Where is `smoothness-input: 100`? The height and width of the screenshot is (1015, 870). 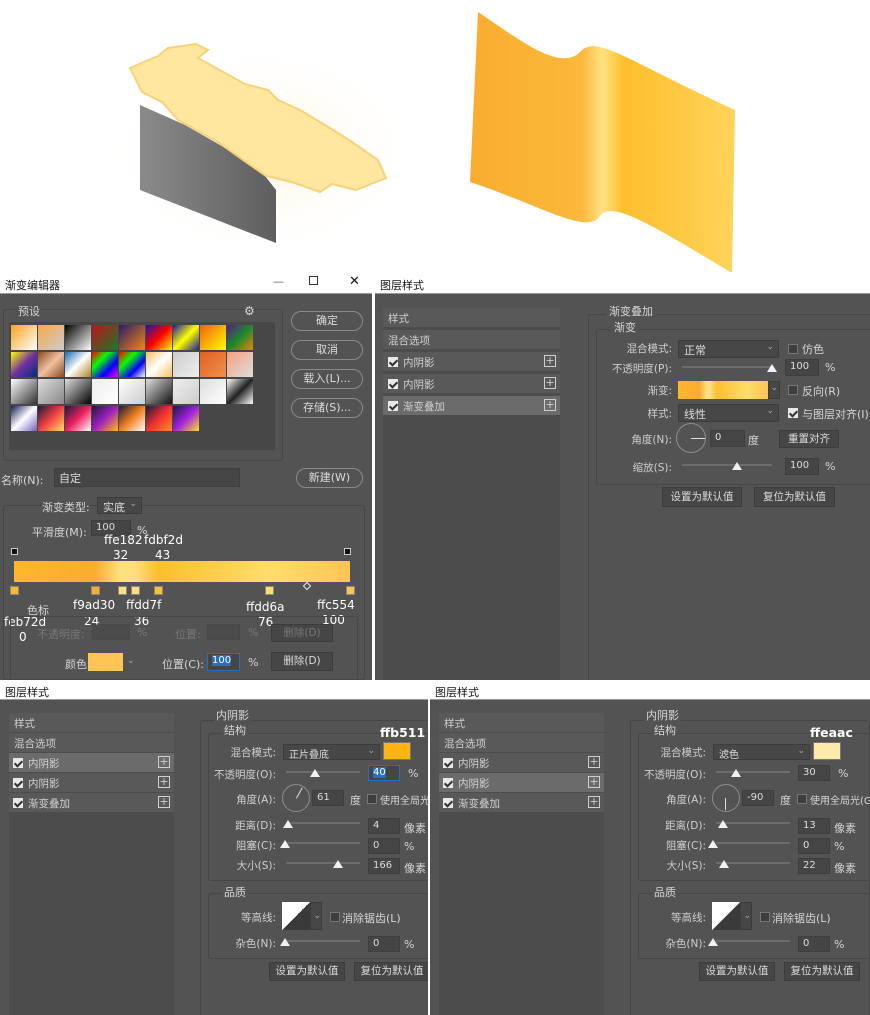
smoothness-input: 100 is located at coordinates (111, 528).